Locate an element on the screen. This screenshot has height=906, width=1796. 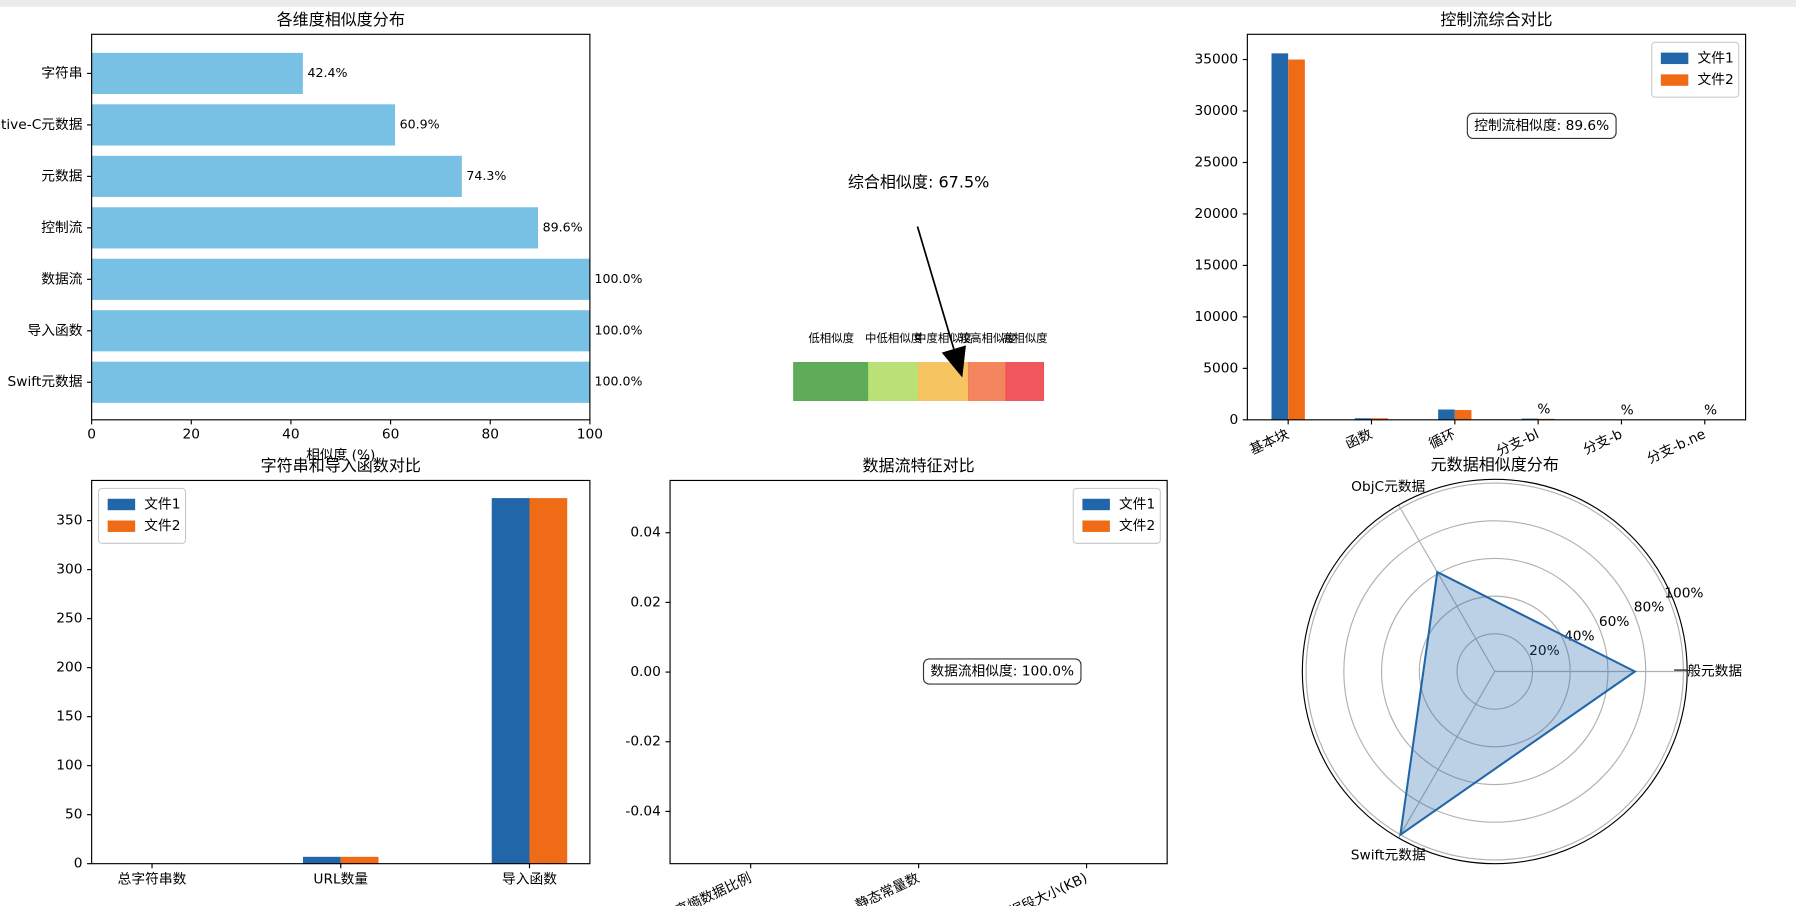
band-label: 高相似度 is located at coordinates (1025, 338).